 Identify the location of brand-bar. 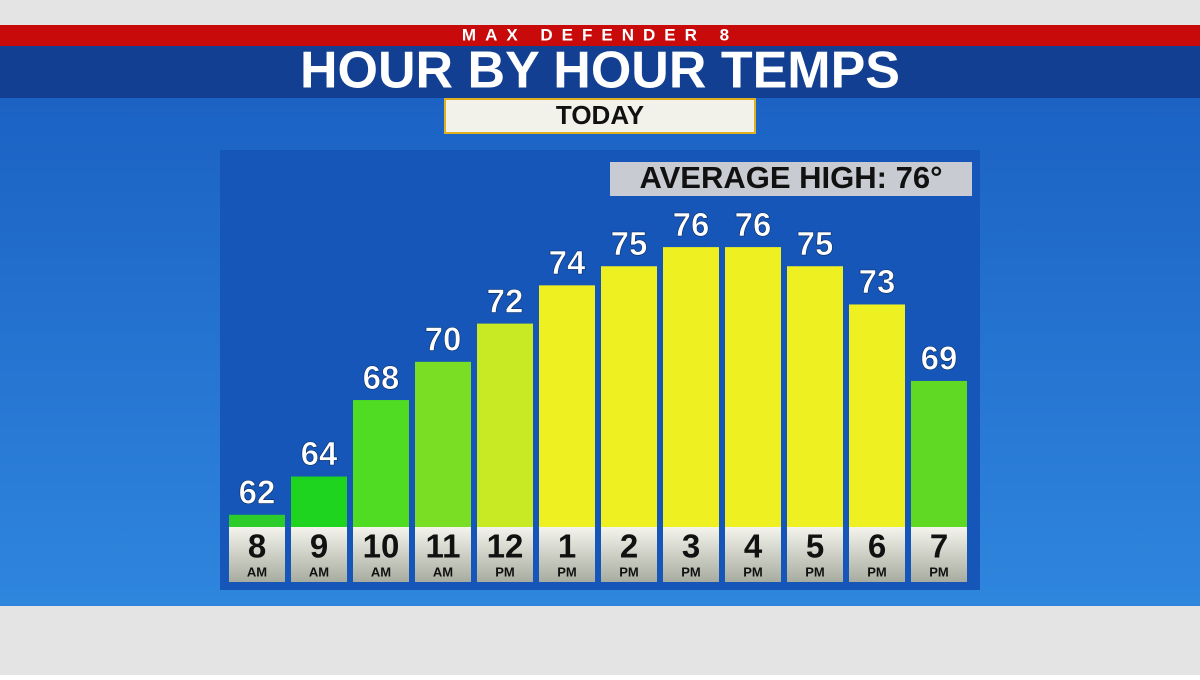
(600, 35).